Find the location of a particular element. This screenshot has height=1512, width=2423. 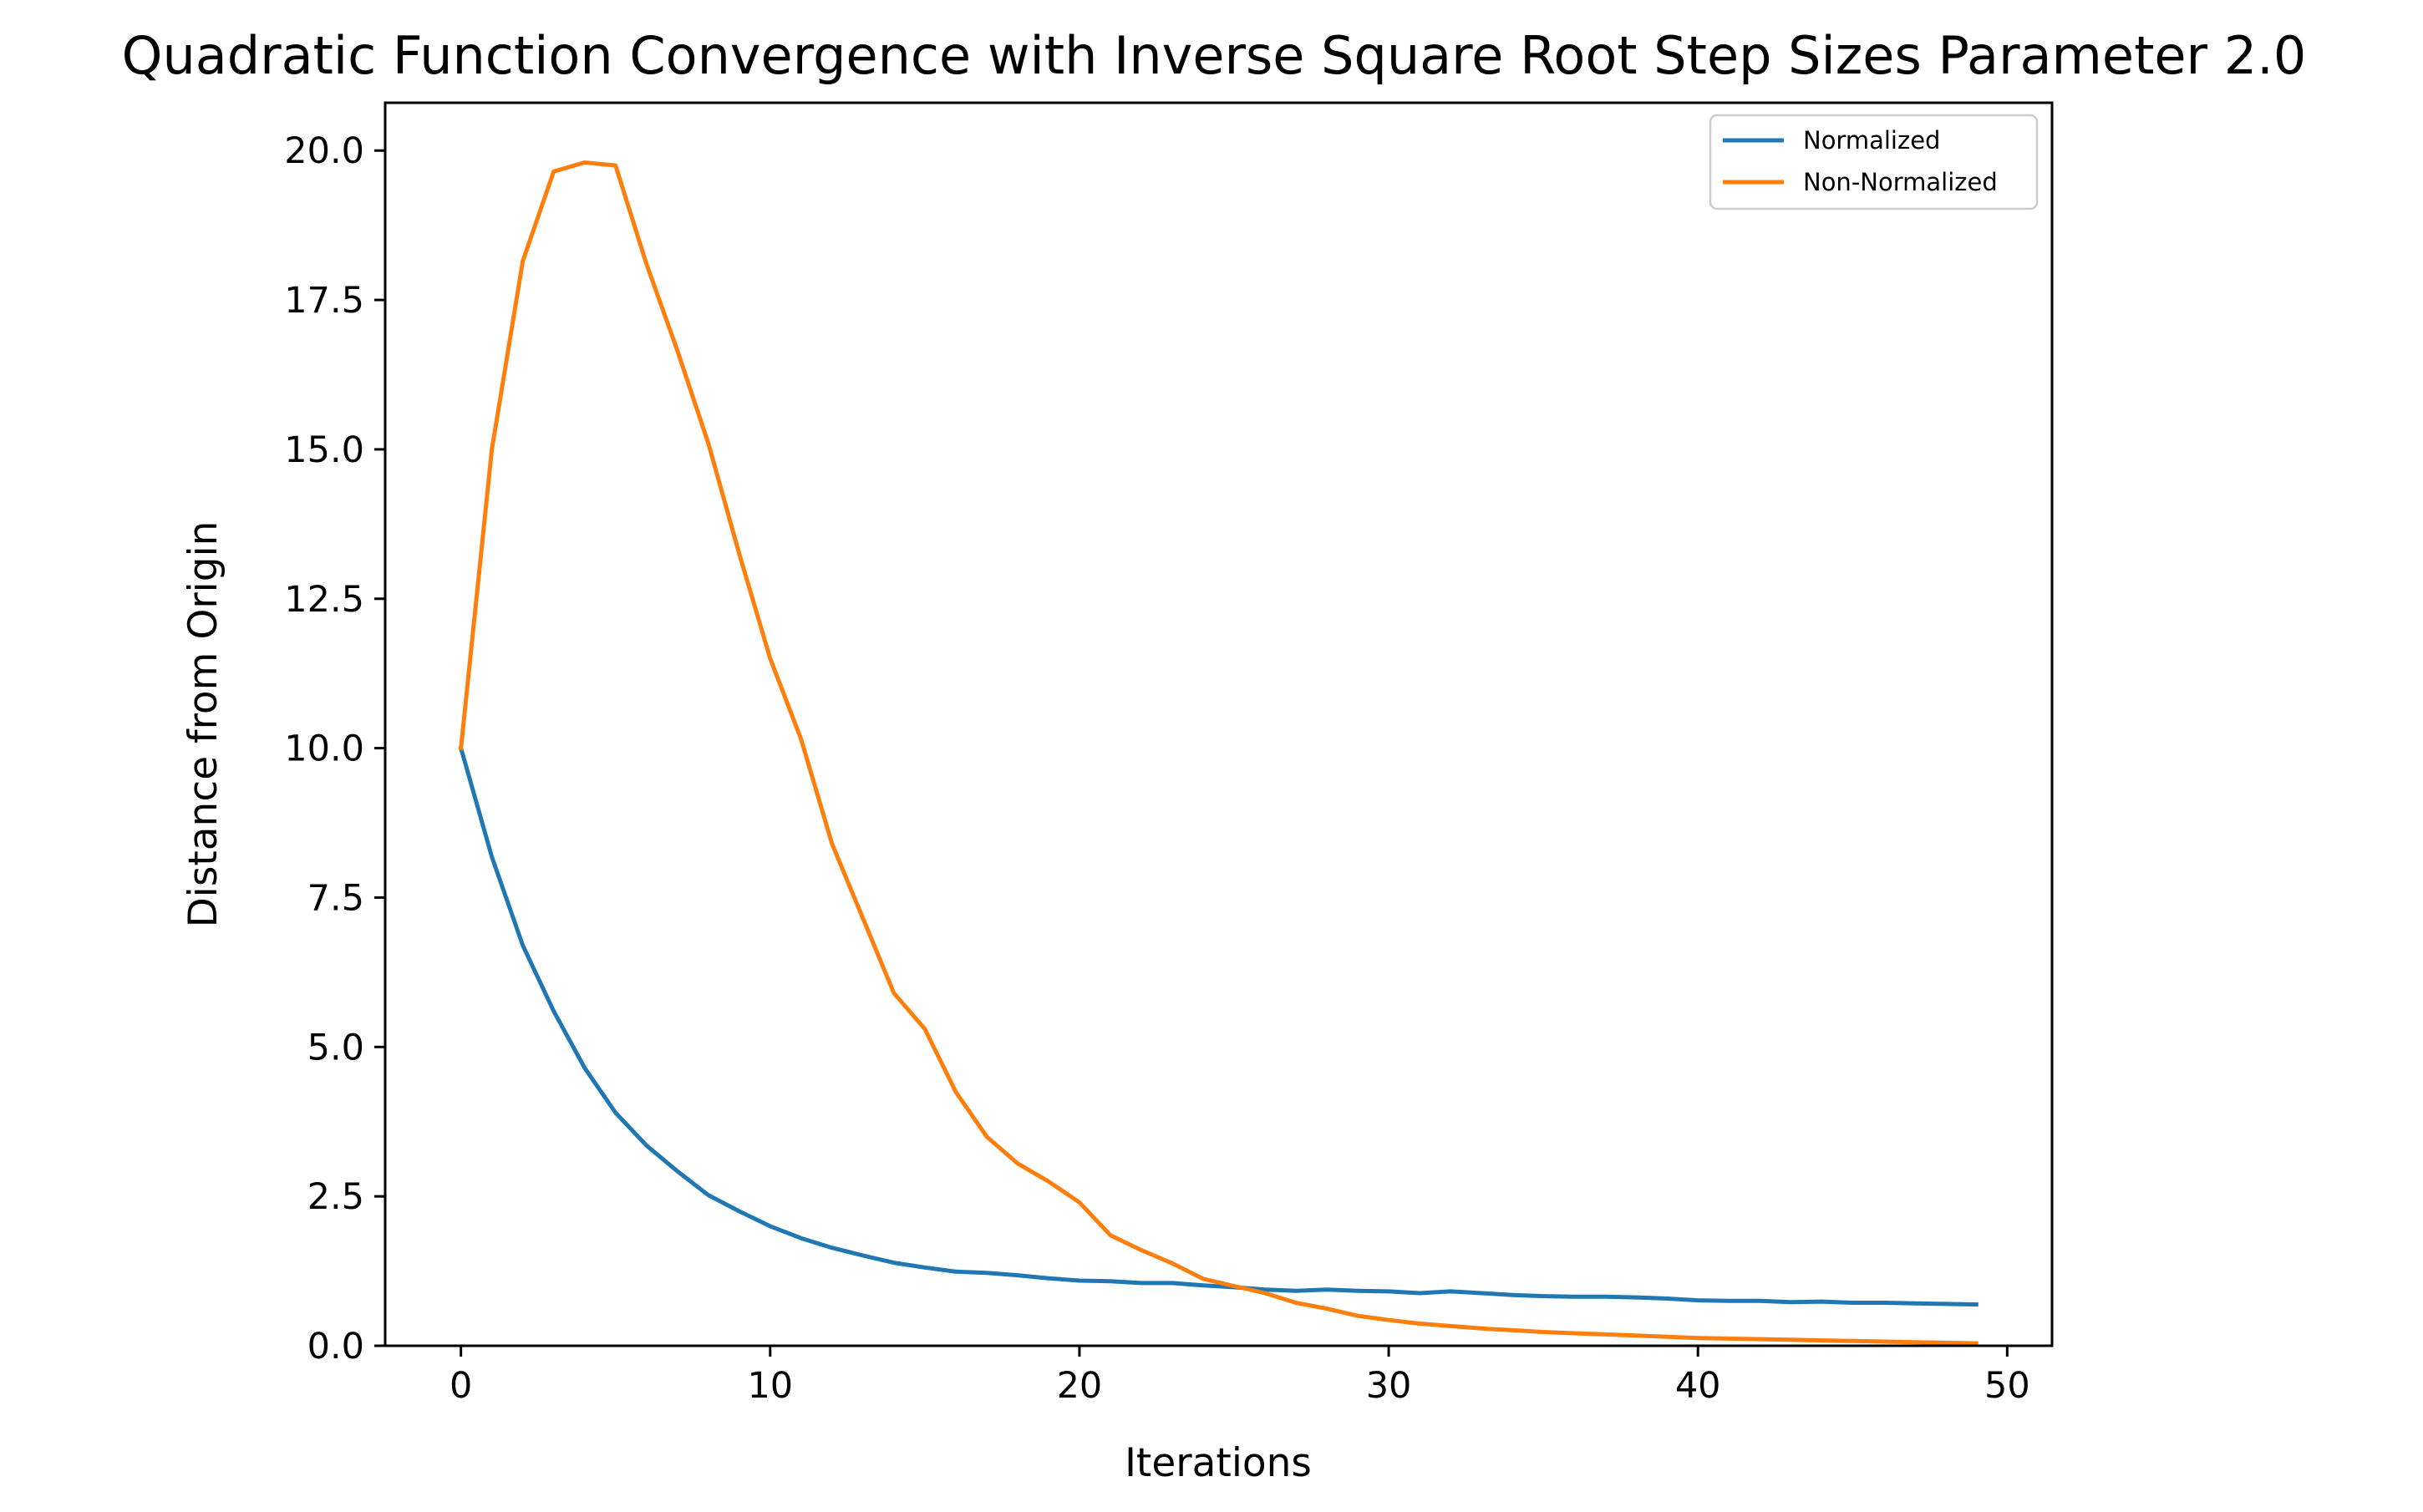

y-tick-label: 10.0 is located at coordinates (324, 749).